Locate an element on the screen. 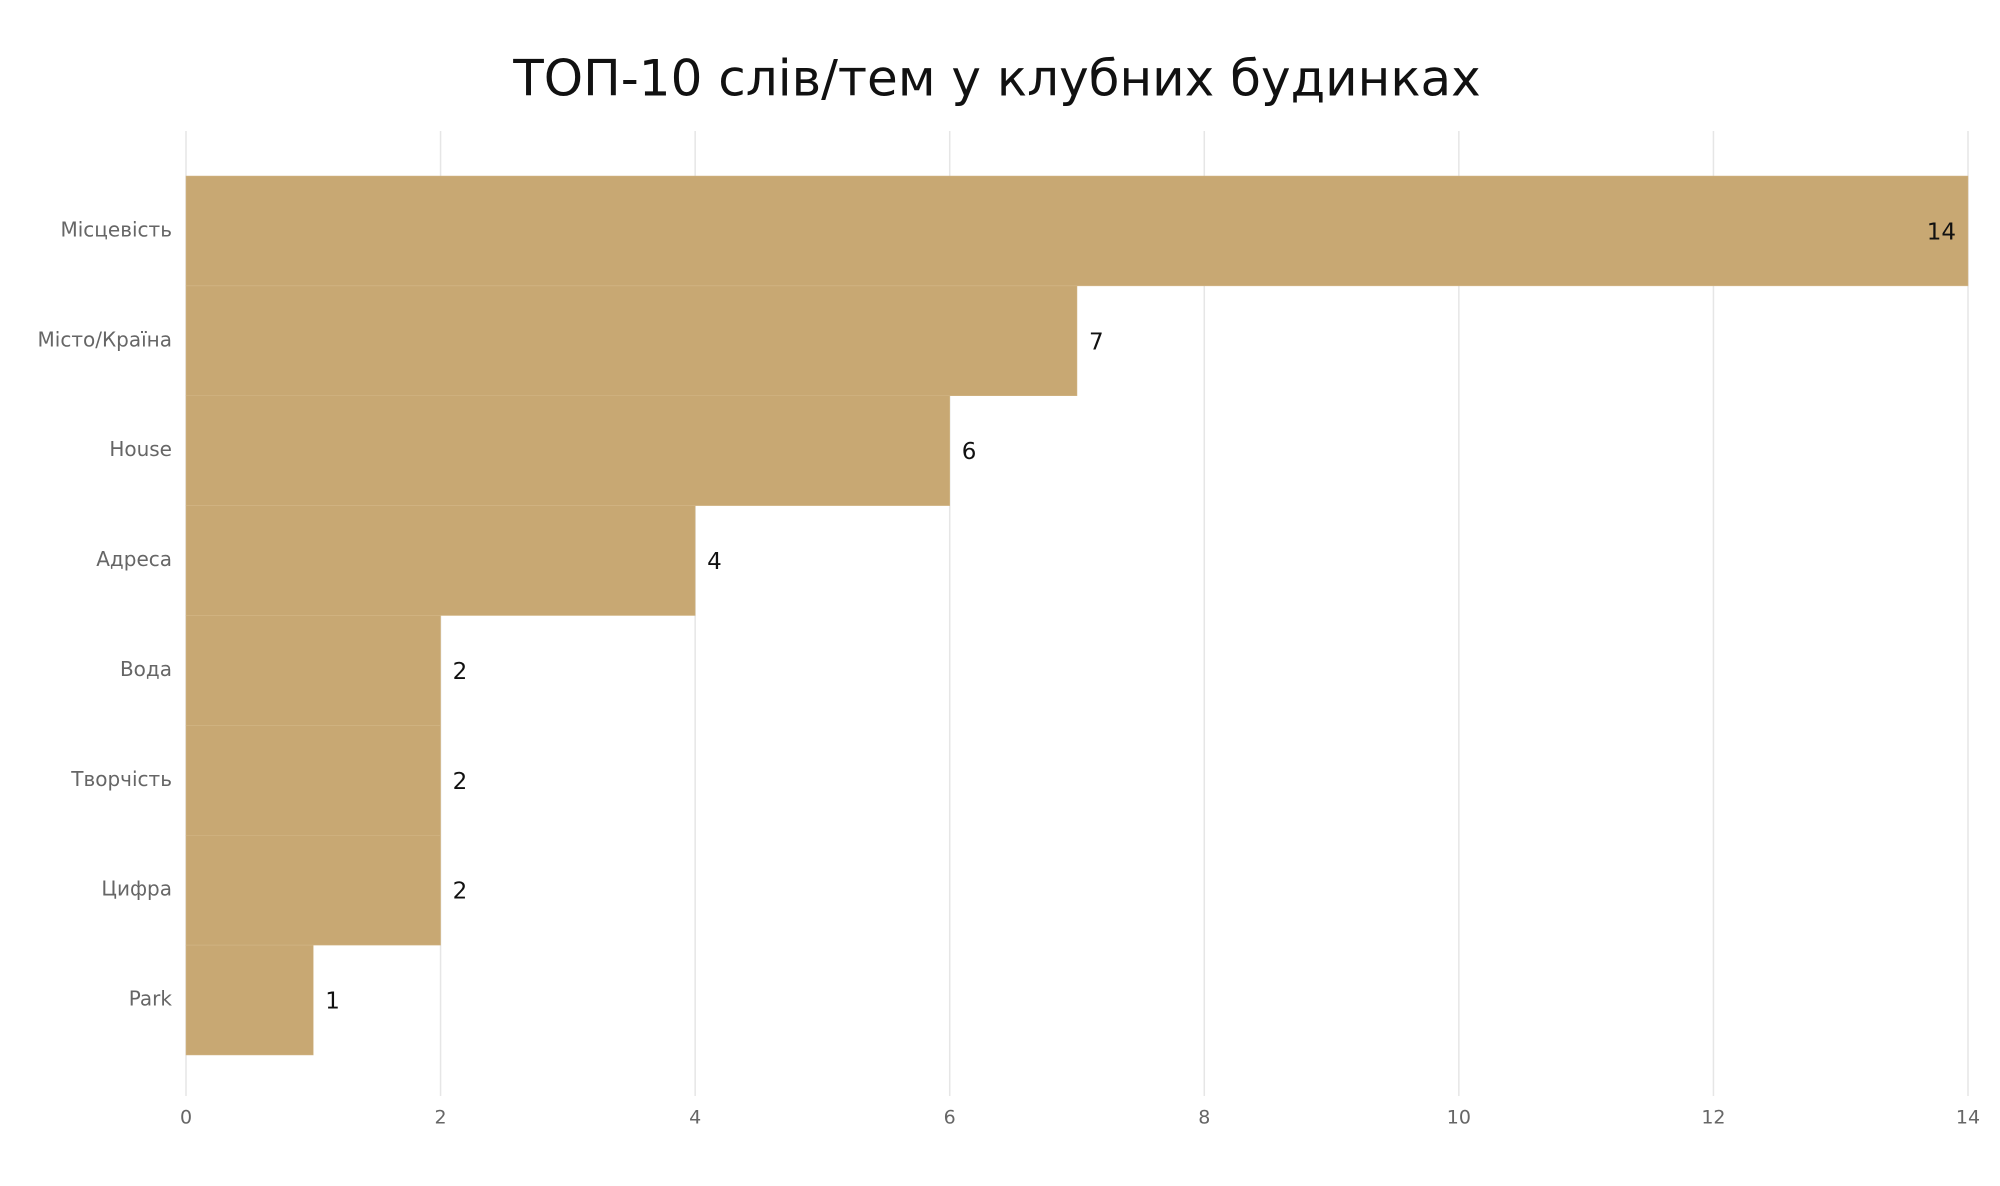  value-label: 4 is located at coordinates (714, 562).